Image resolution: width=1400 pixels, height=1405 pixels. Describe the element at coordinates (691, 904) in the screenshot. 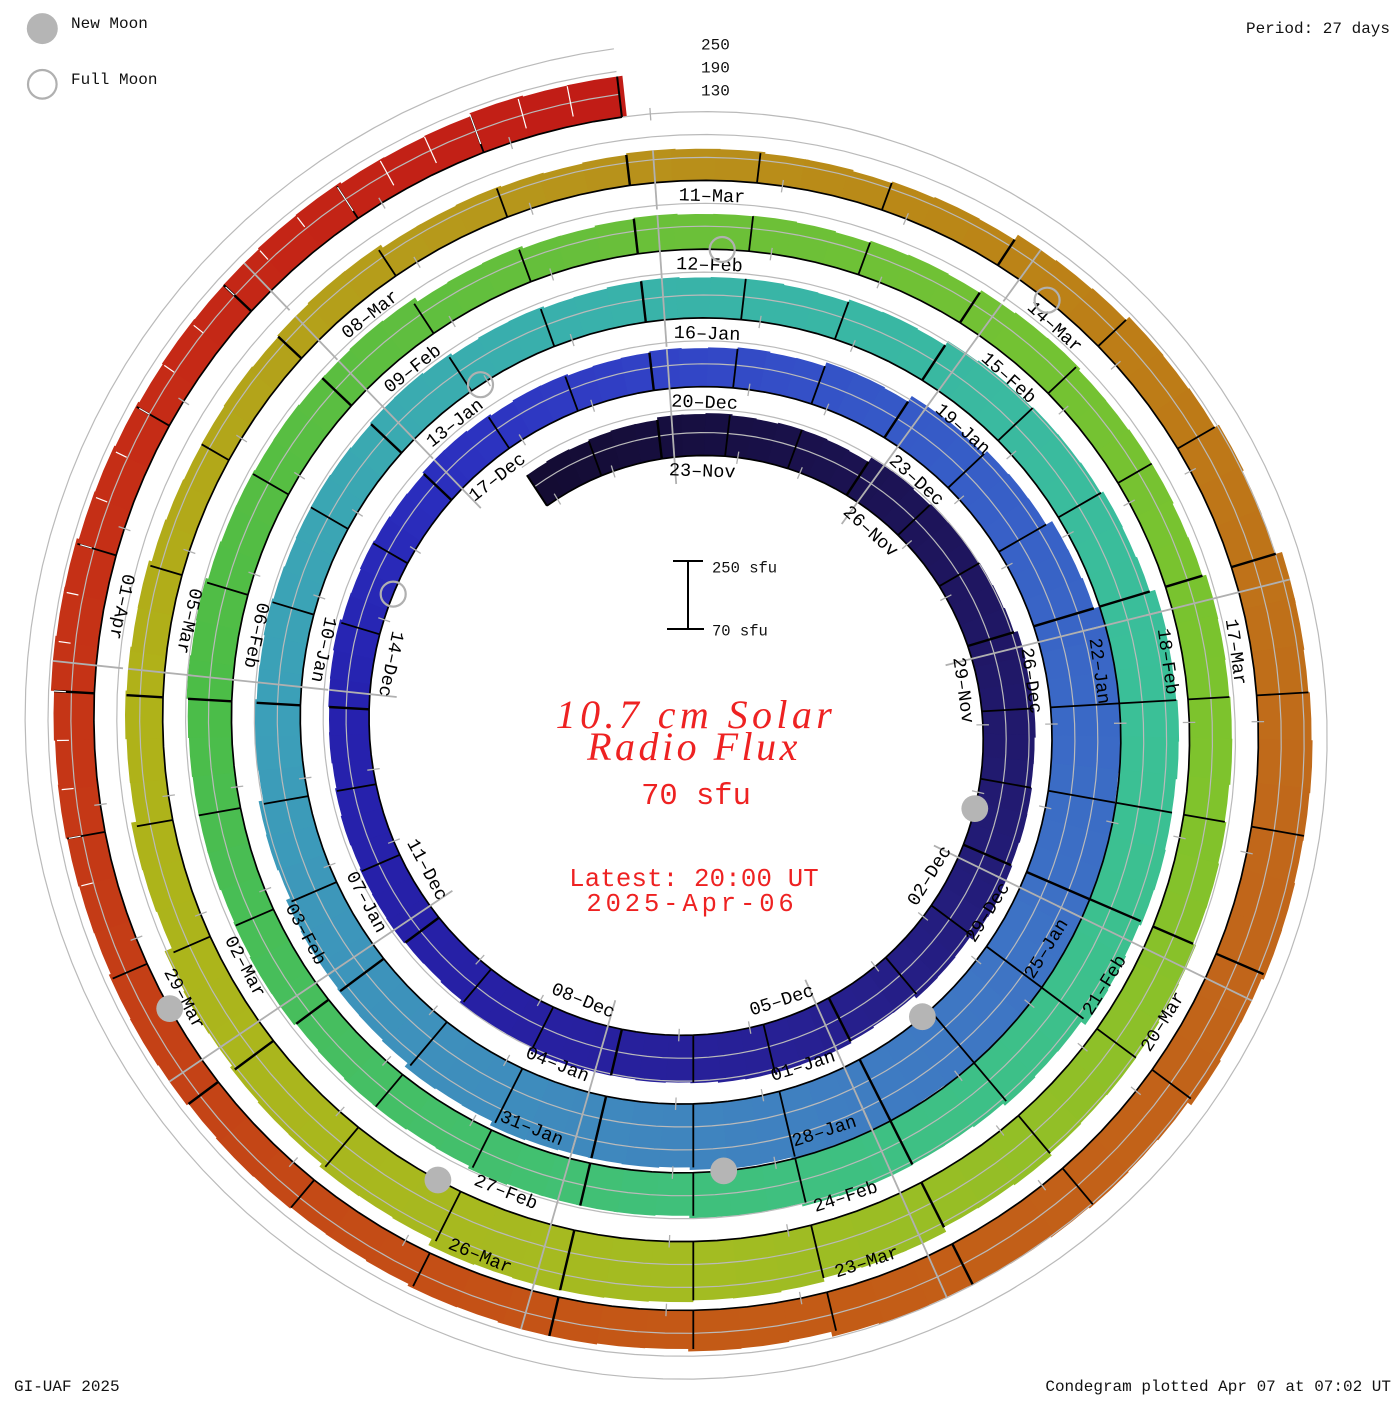

I see `svg-text: 2025-Apr-06` at that location.